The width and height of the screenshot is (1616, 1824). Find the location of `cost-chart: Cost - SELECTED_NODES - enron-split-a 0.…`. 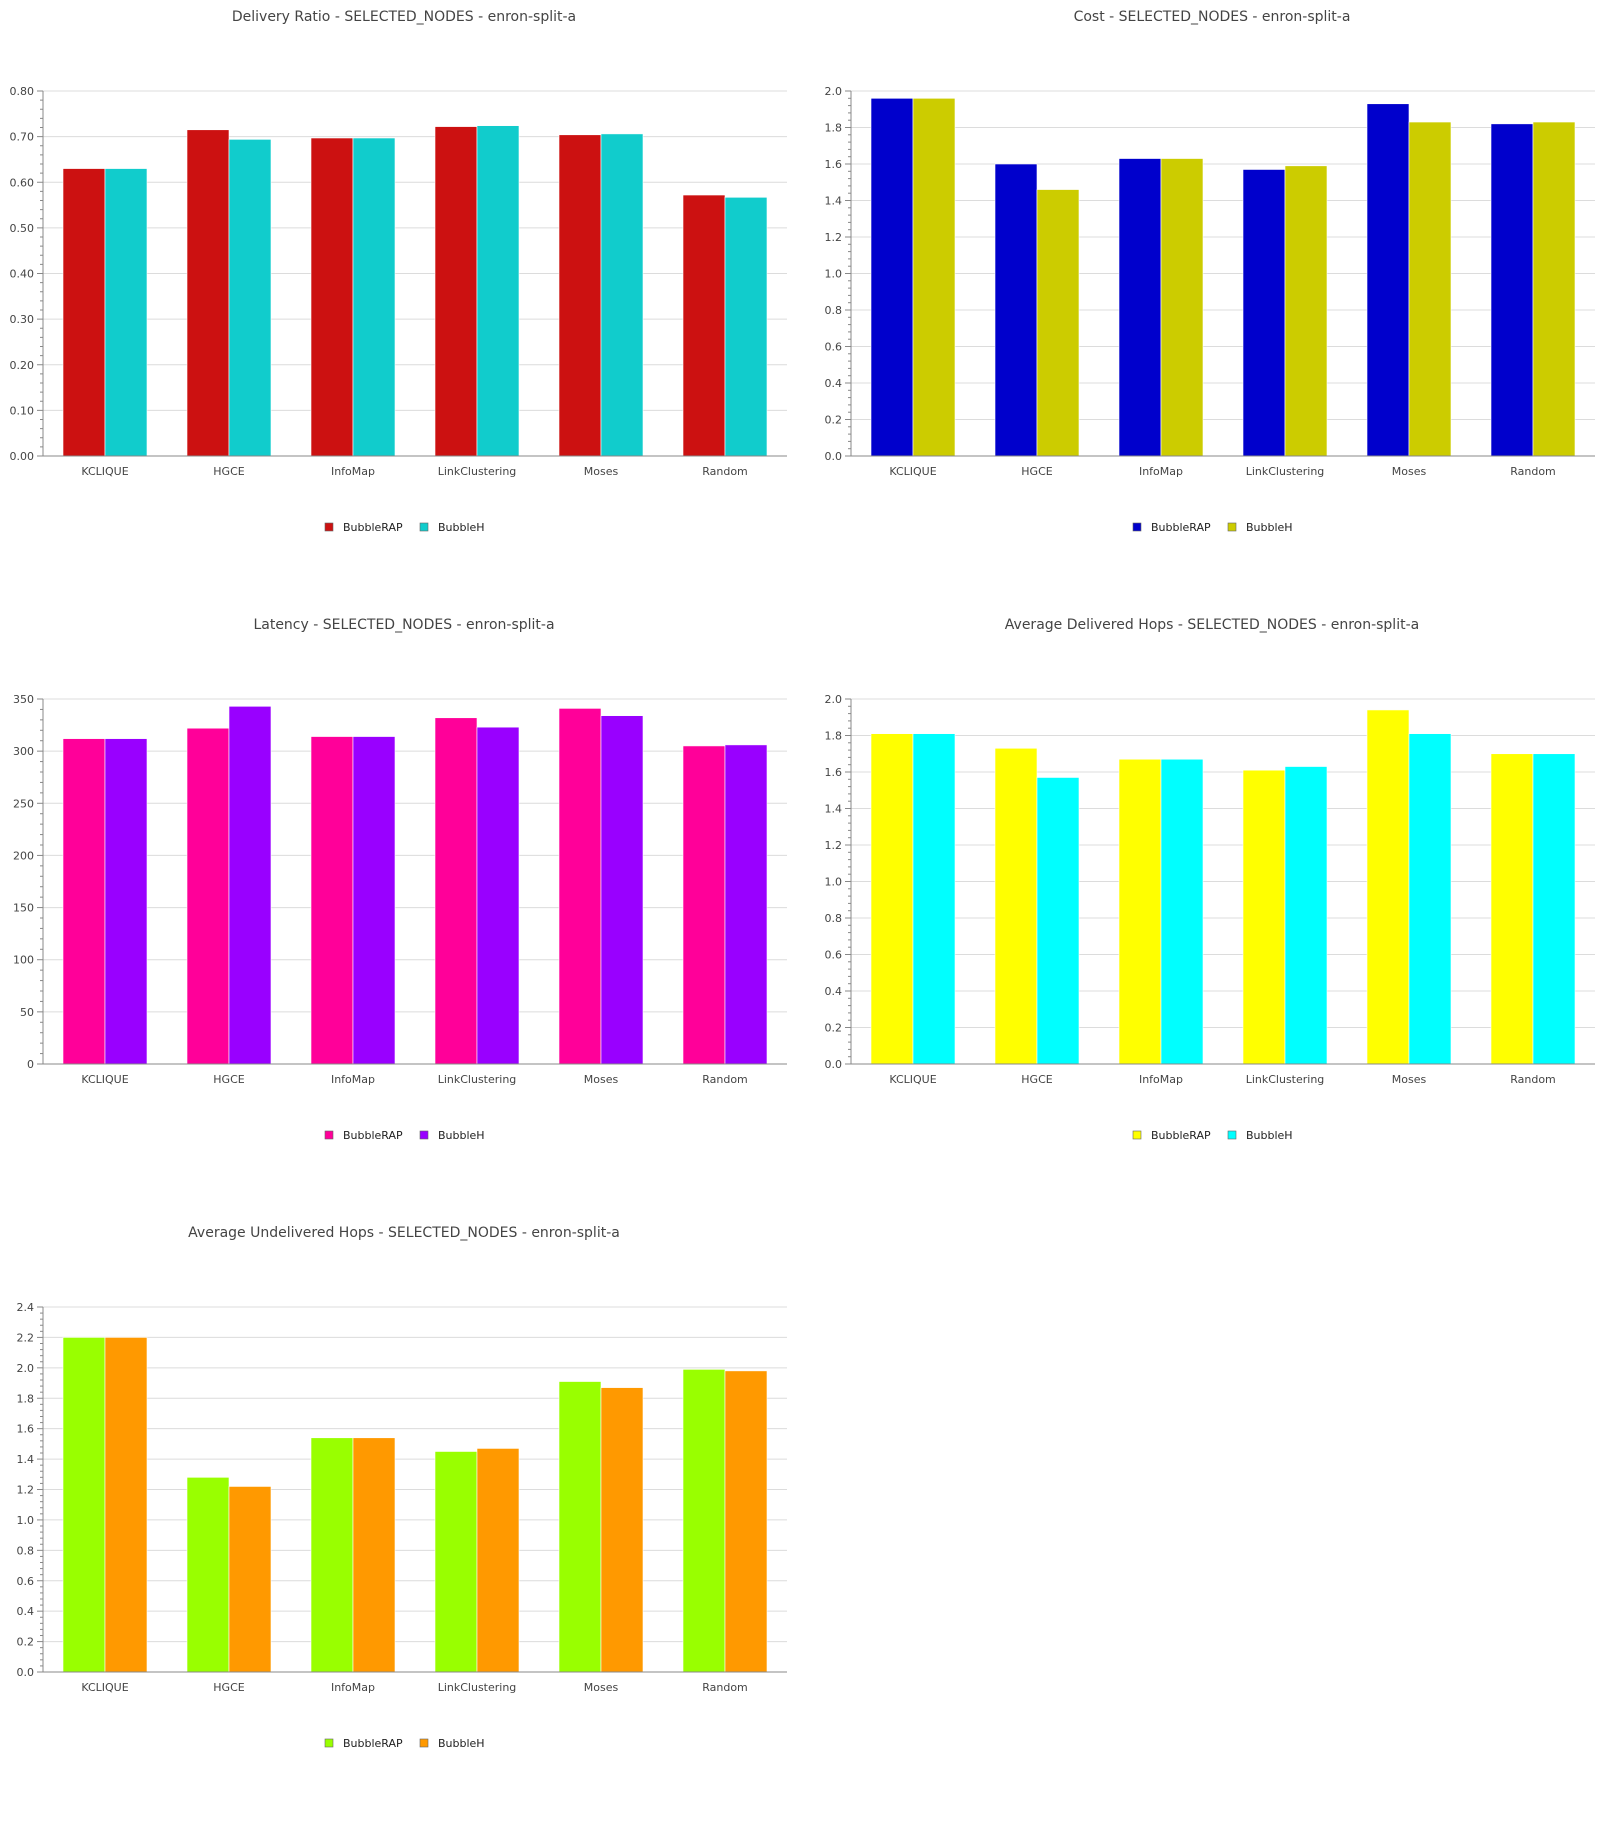

cost-chart: Cost - SELECTED_NODES - enron-split-a 0.… is located at coordinates (1210, 271).